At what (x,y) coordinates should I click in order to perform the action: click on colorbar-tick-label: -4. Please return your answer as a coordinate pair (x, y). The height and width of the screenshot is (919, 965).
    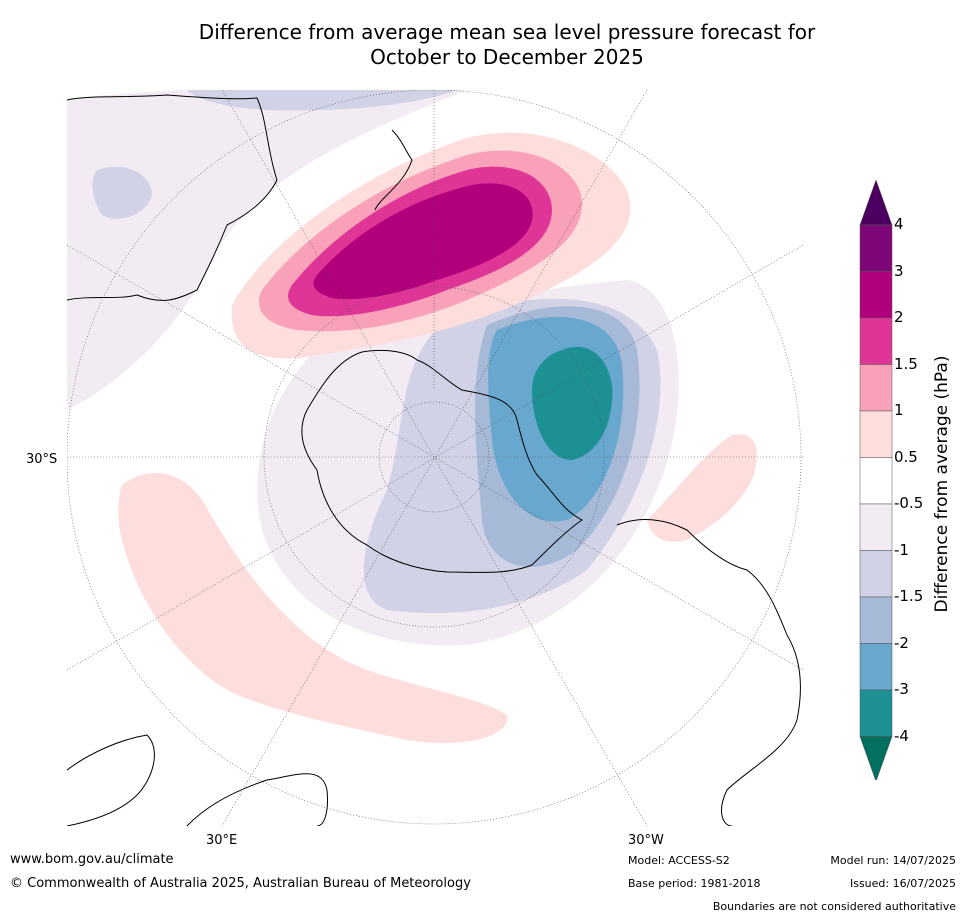
    Looking at the image, I should click on (901, 735).